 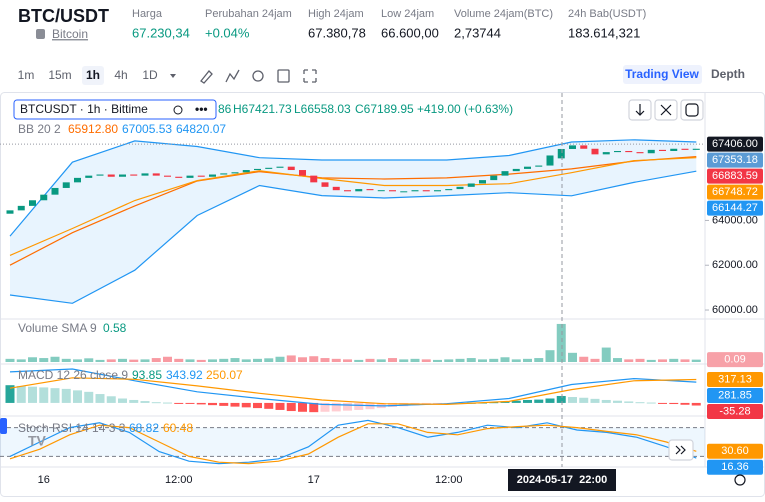 I want to click on coin-icon, so click(x=40, y=34).